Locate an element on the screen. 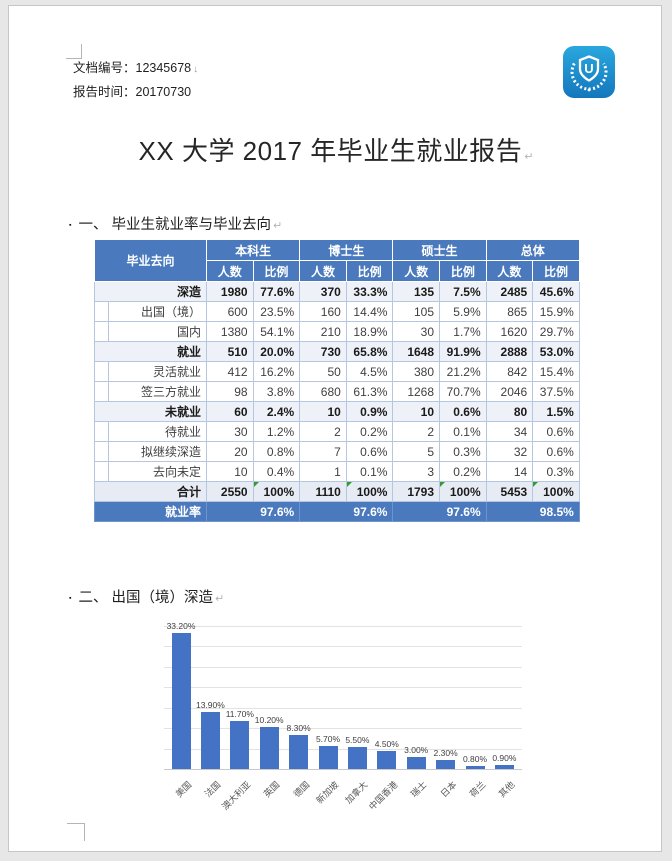  table-row: 待就业 30 1.2% 2 0.2% 2 0.1% 34 0.6% is located at coordinates (337, 431).